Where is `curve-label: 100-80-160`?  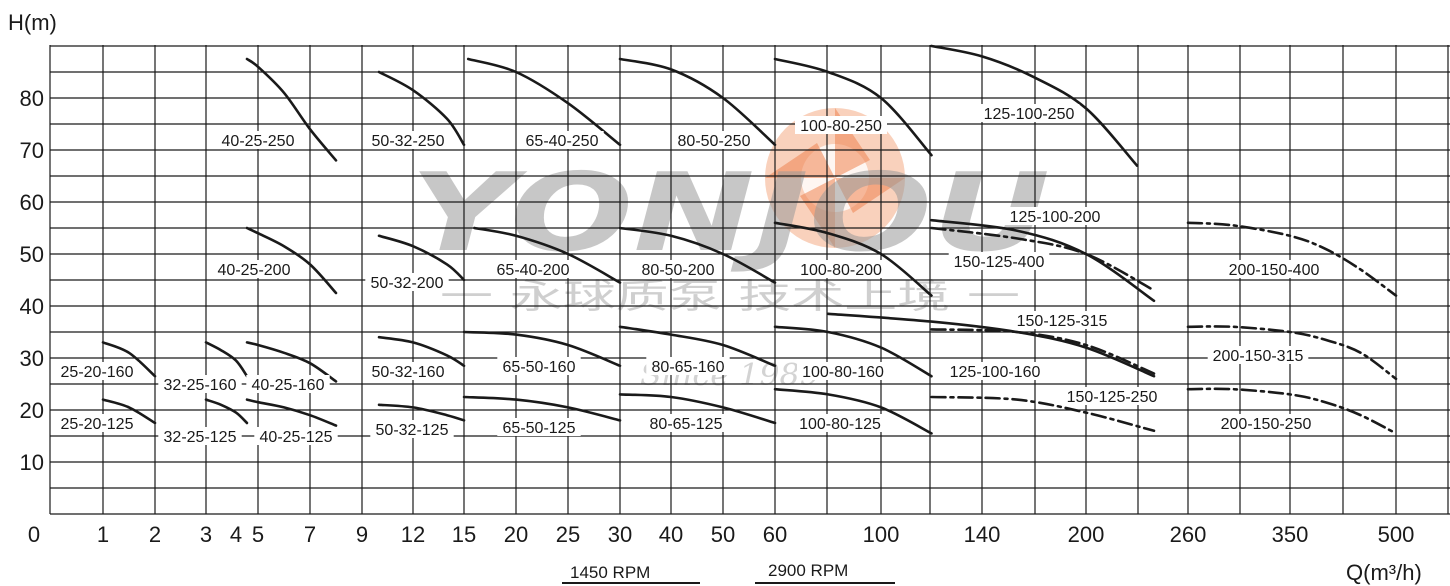
curve-label: 100-80-160 is located at coordinates (843, 372).